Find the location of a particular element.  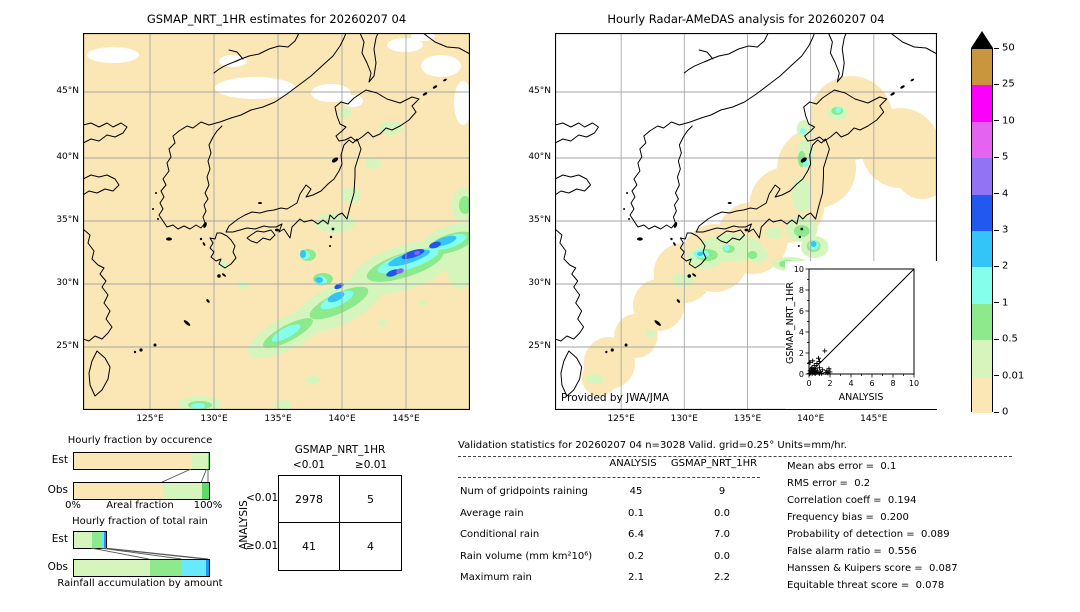

stats-value-gsmap: 9 is located at coordinates (722, 491).